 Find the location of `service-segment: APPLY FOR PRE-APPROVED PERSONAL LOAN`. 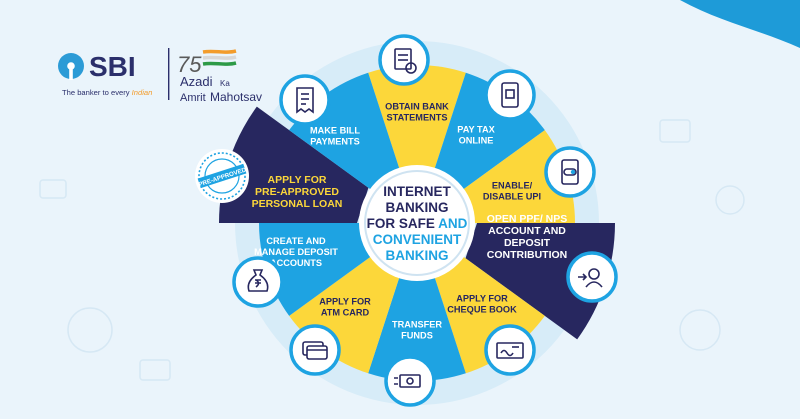

service-segment: APPLY FOR PRE-APPROVED PERSONAL LOAN is located at coordinates (294, 164).